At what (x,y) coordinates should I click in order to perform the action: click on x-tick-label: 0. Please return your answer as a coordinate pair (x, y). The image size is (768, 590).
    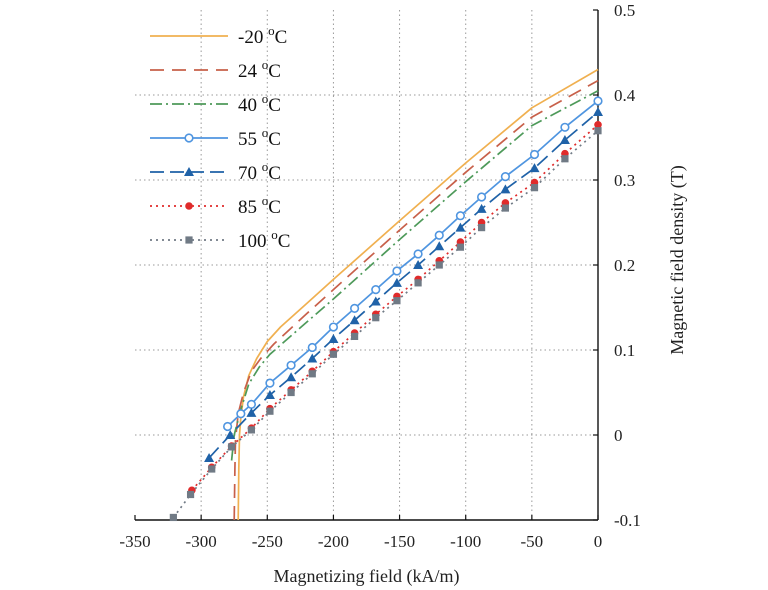
    Looking at the image, I should click on (598, 541).